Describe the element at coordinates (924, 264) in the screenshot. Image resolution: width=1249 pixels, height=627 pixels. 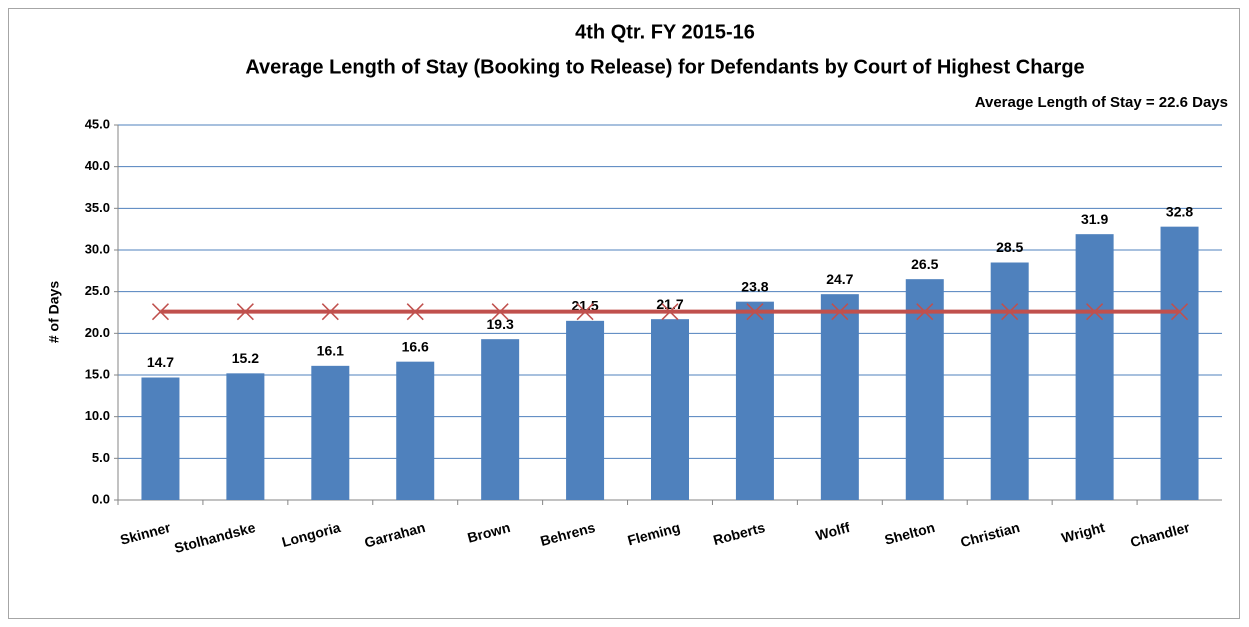
I see `data-label: 26.5` at that location.